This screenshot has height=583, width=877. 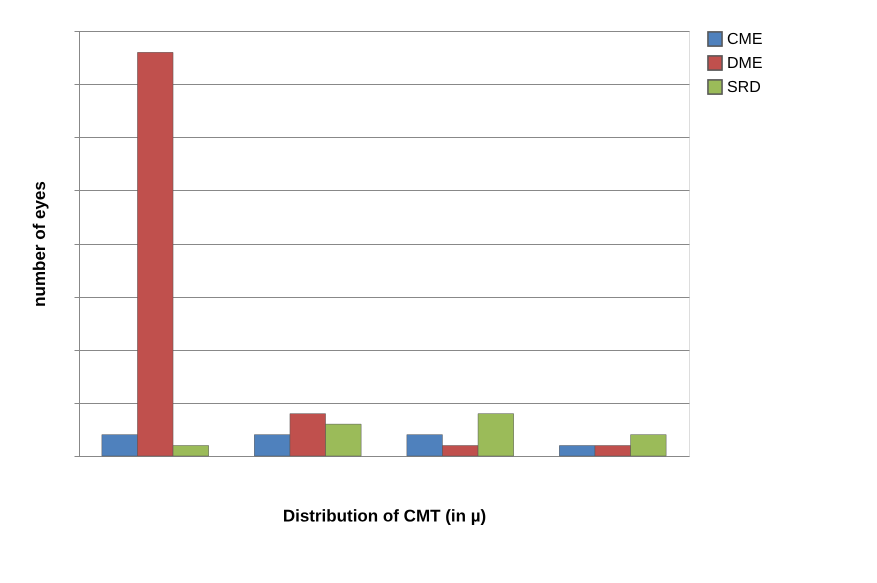 What do you see at coordinates (745, 39) in the screenshot?
I see `legend-label: CME` at bounding box center [745, 39].